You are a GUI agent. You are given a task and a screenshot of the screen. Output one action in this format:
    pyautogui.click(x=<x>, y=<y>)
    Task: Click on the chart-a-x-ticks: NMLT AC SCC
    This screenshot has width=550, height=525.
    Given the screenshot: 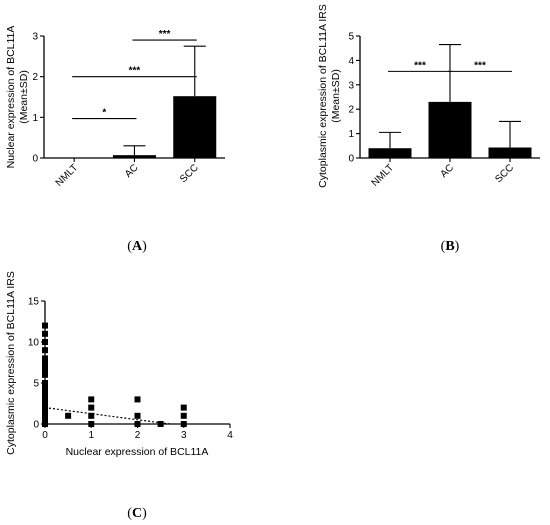 What is the action you would take?
    pyautogui.click(x=127, y=173)
    